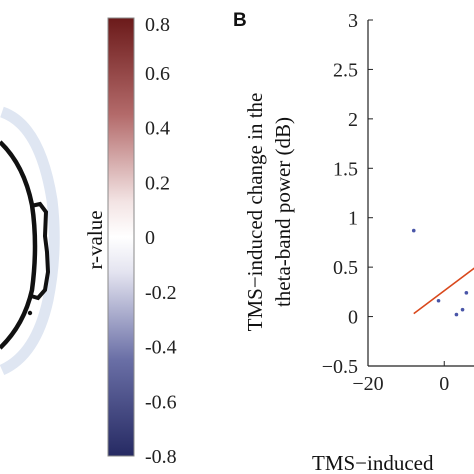 The width and height of the screenshot is (474, 474). I want to click on colorbar-tick-label: 0.2, so click(157, 183).